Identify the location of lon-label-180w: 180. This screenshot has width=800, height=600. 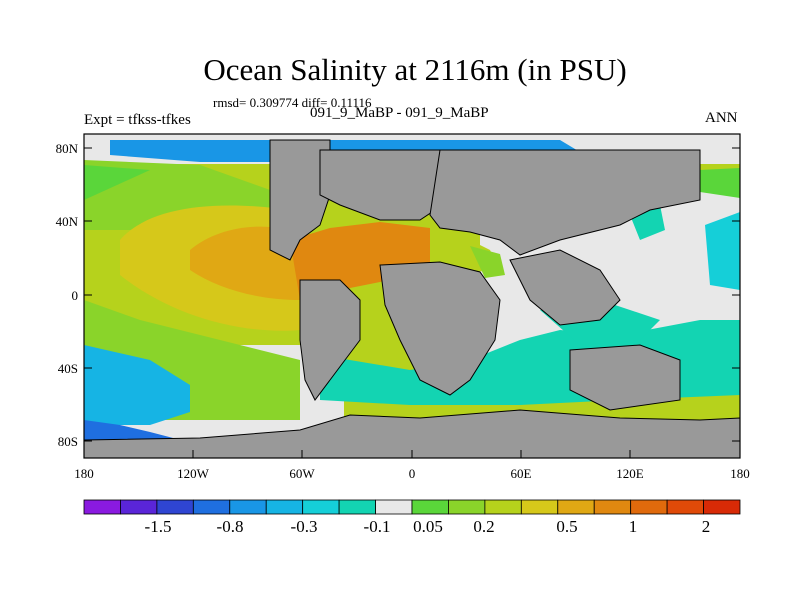
(84, 473).